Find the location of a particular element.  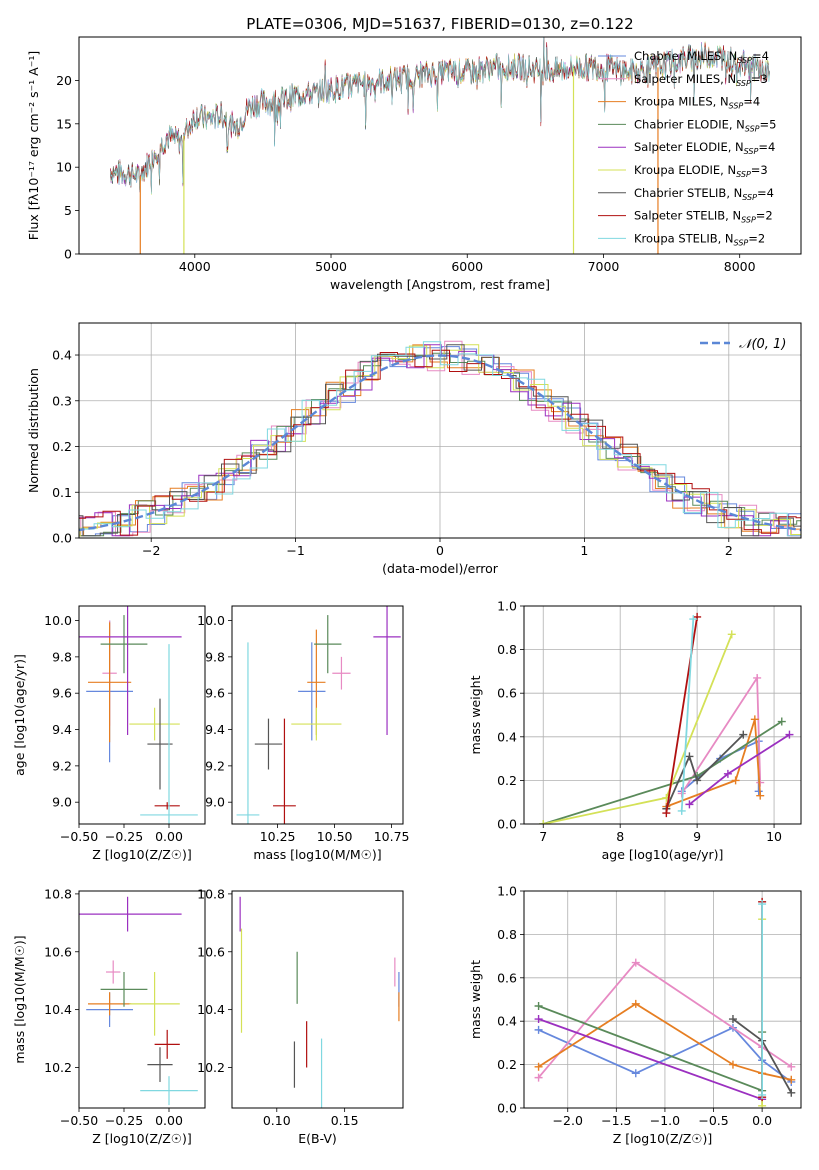

x-tick-label: 8 is located at coordinates (620, 836).